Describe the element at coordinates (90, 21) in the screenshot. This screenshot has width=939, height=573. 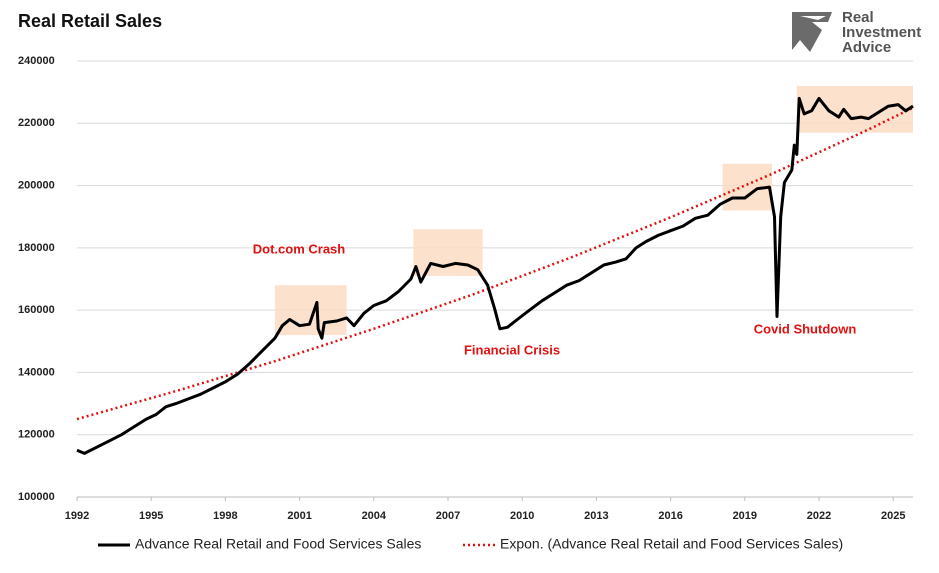
I see `chart-title: Real Retail Sales` at that location.